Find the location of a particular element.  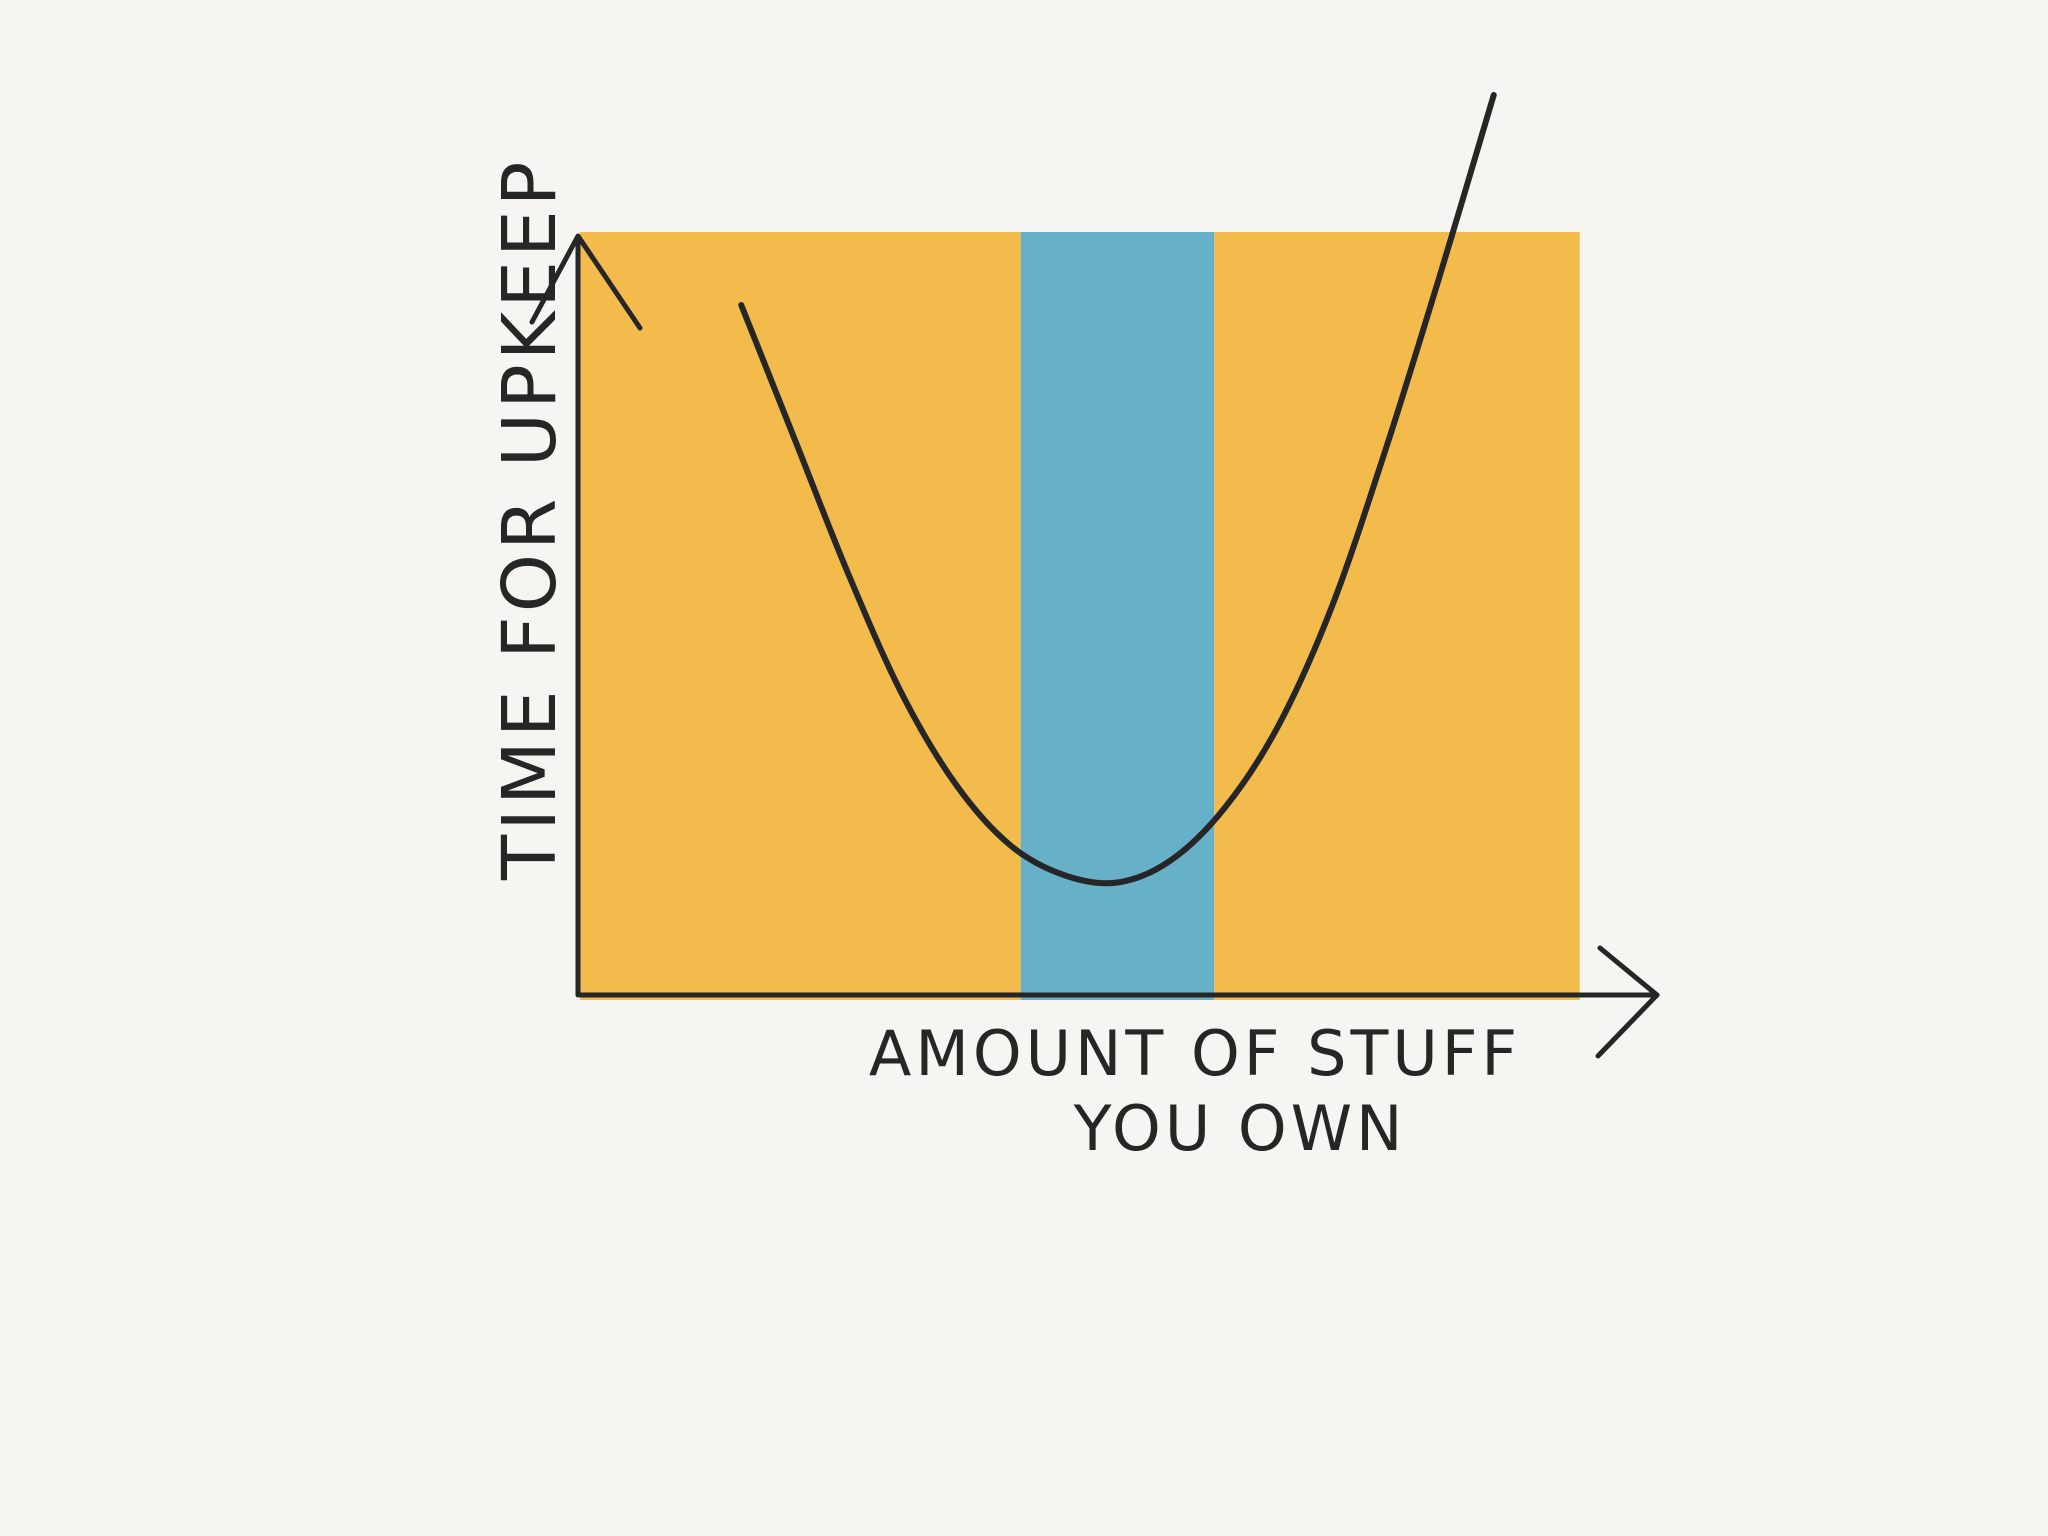

y-axis-arrowhead is located at coordinates (586, 282).